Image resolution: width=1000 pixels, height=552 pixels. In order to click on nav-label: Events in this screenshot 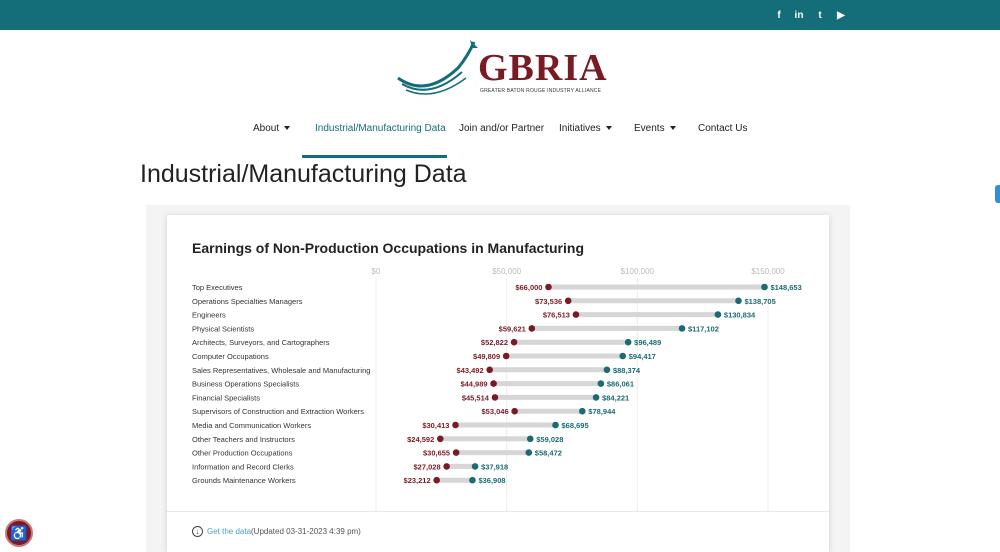, I will do `click(649, 128)`.